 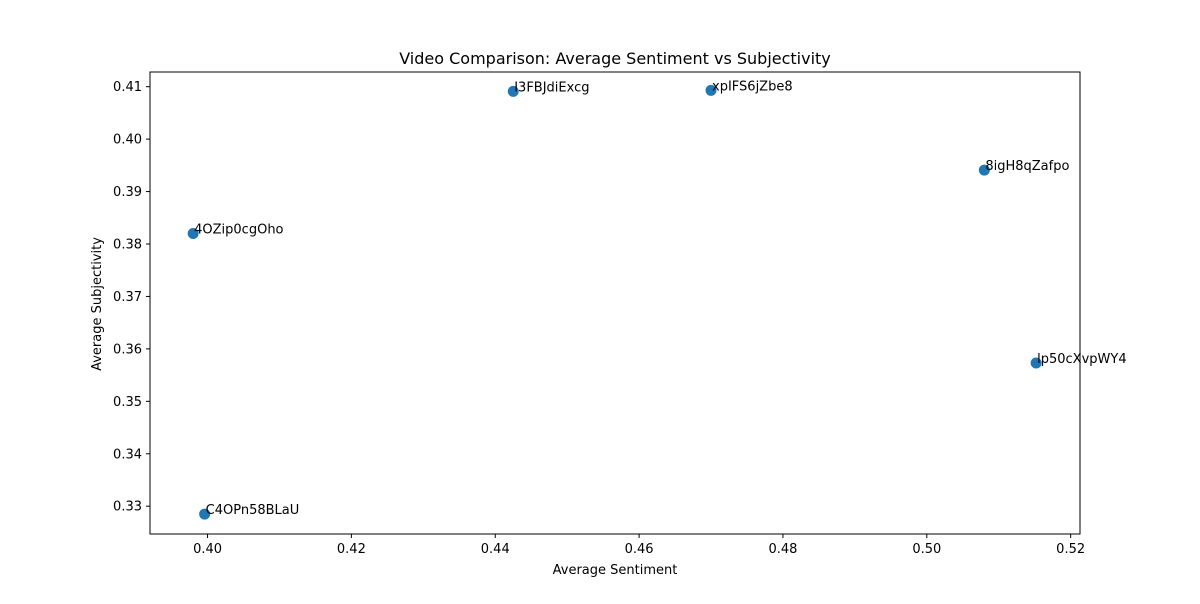 I want to click on y-axis-label: Average Subjectivity, so click(x=97, y=304).